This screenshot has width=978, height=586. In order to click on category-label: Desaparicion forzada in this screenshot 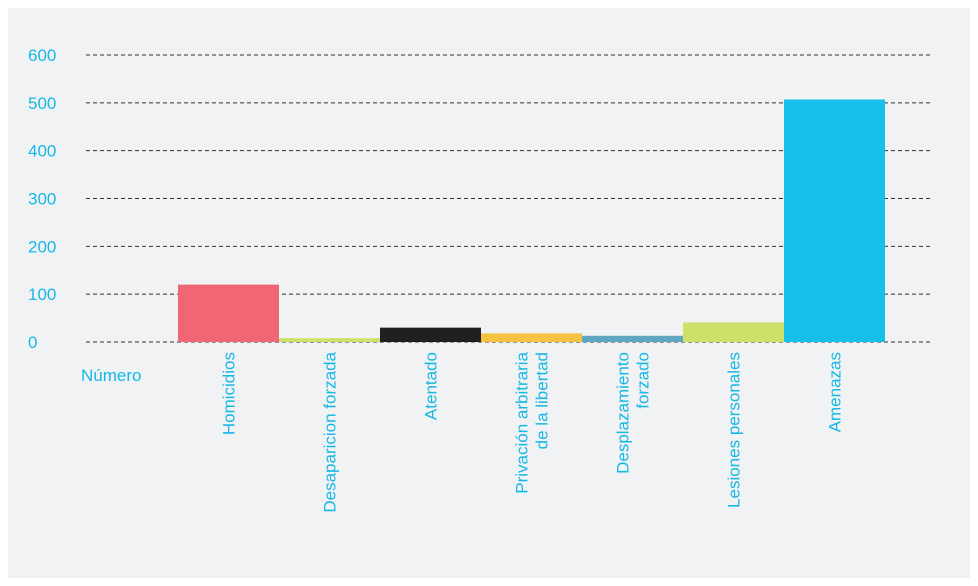, I will do `click(330, 431)`.